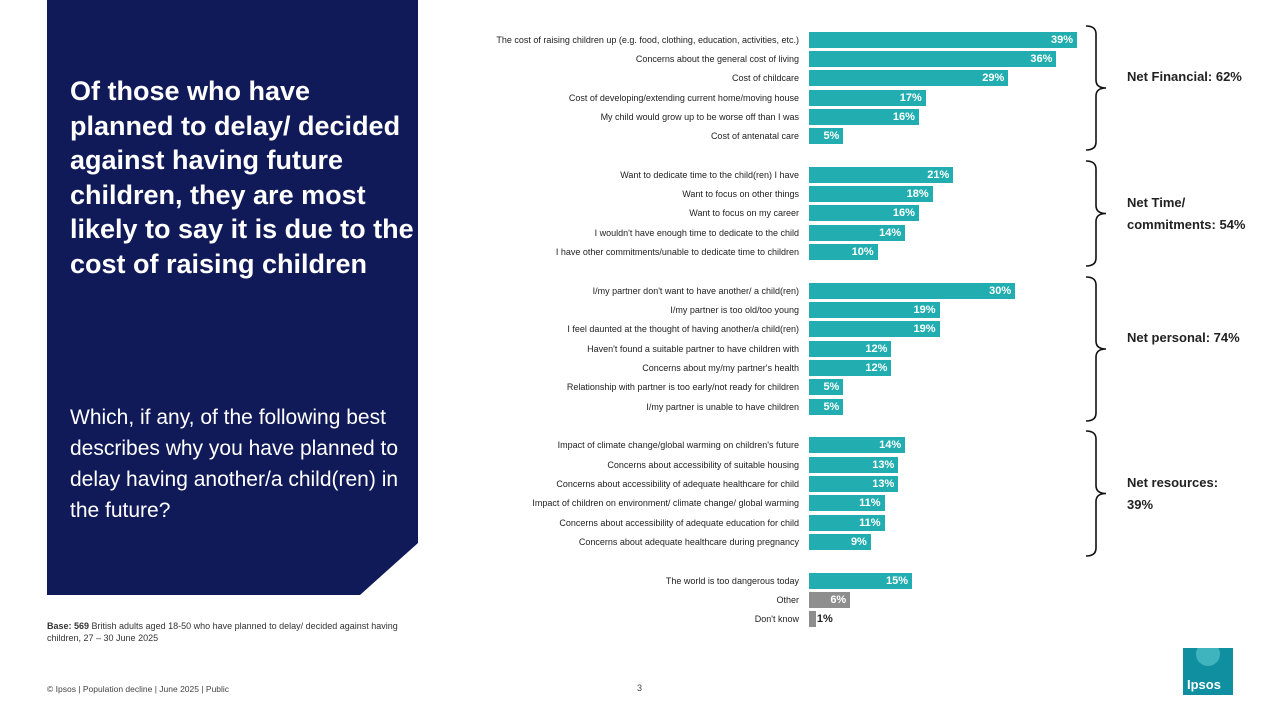 The height and width of the screenshot is (720, 1280). What do you see at coordinates (787, 600) in the screenshot?
I see `category-label: Other` at bounding box center [787, 600].